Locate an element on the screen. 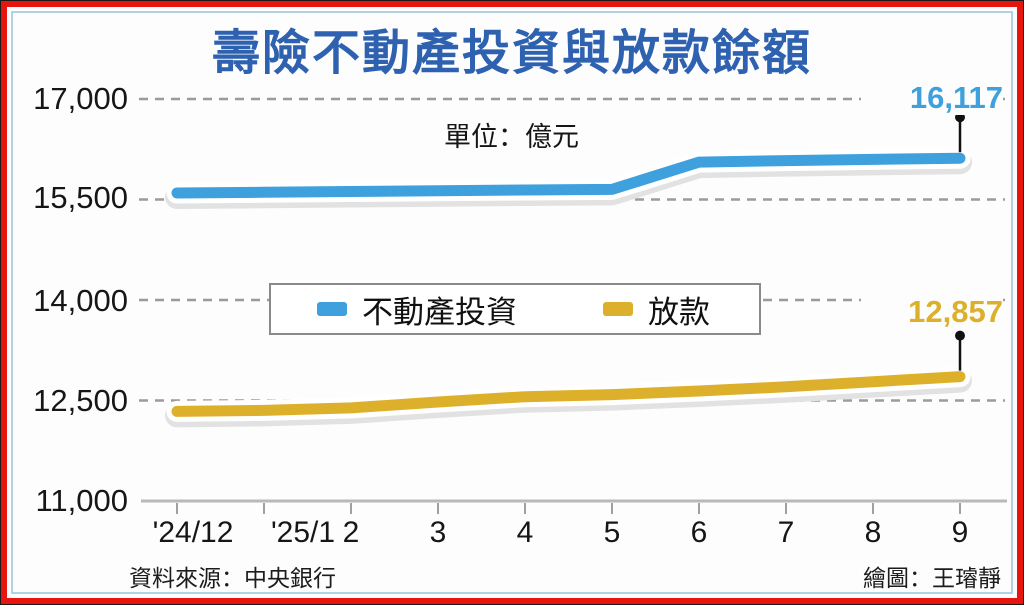 The width and height of the screenshot is (1024, 605). y-axis-label: 11,000 is located at coordinates (81, 500).